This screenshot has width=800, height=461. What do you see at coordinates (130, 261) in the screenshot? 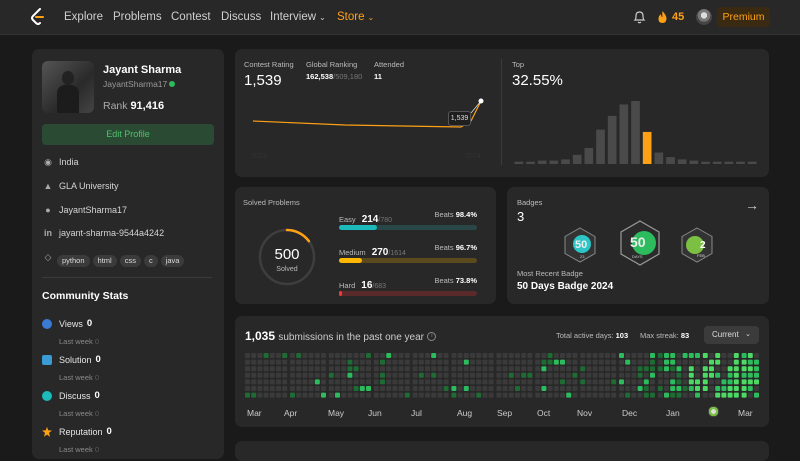
I see `skill-tag: css` at bounding box center [130, 261].